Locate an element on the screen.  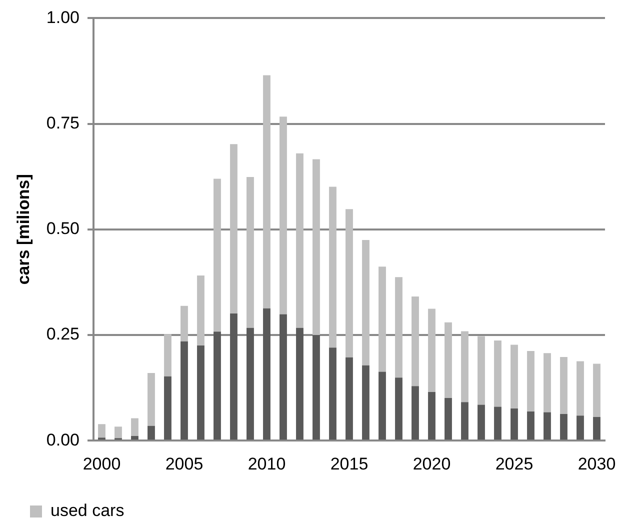
x-tick-label: 2005 is located at coordinates (184, 464).